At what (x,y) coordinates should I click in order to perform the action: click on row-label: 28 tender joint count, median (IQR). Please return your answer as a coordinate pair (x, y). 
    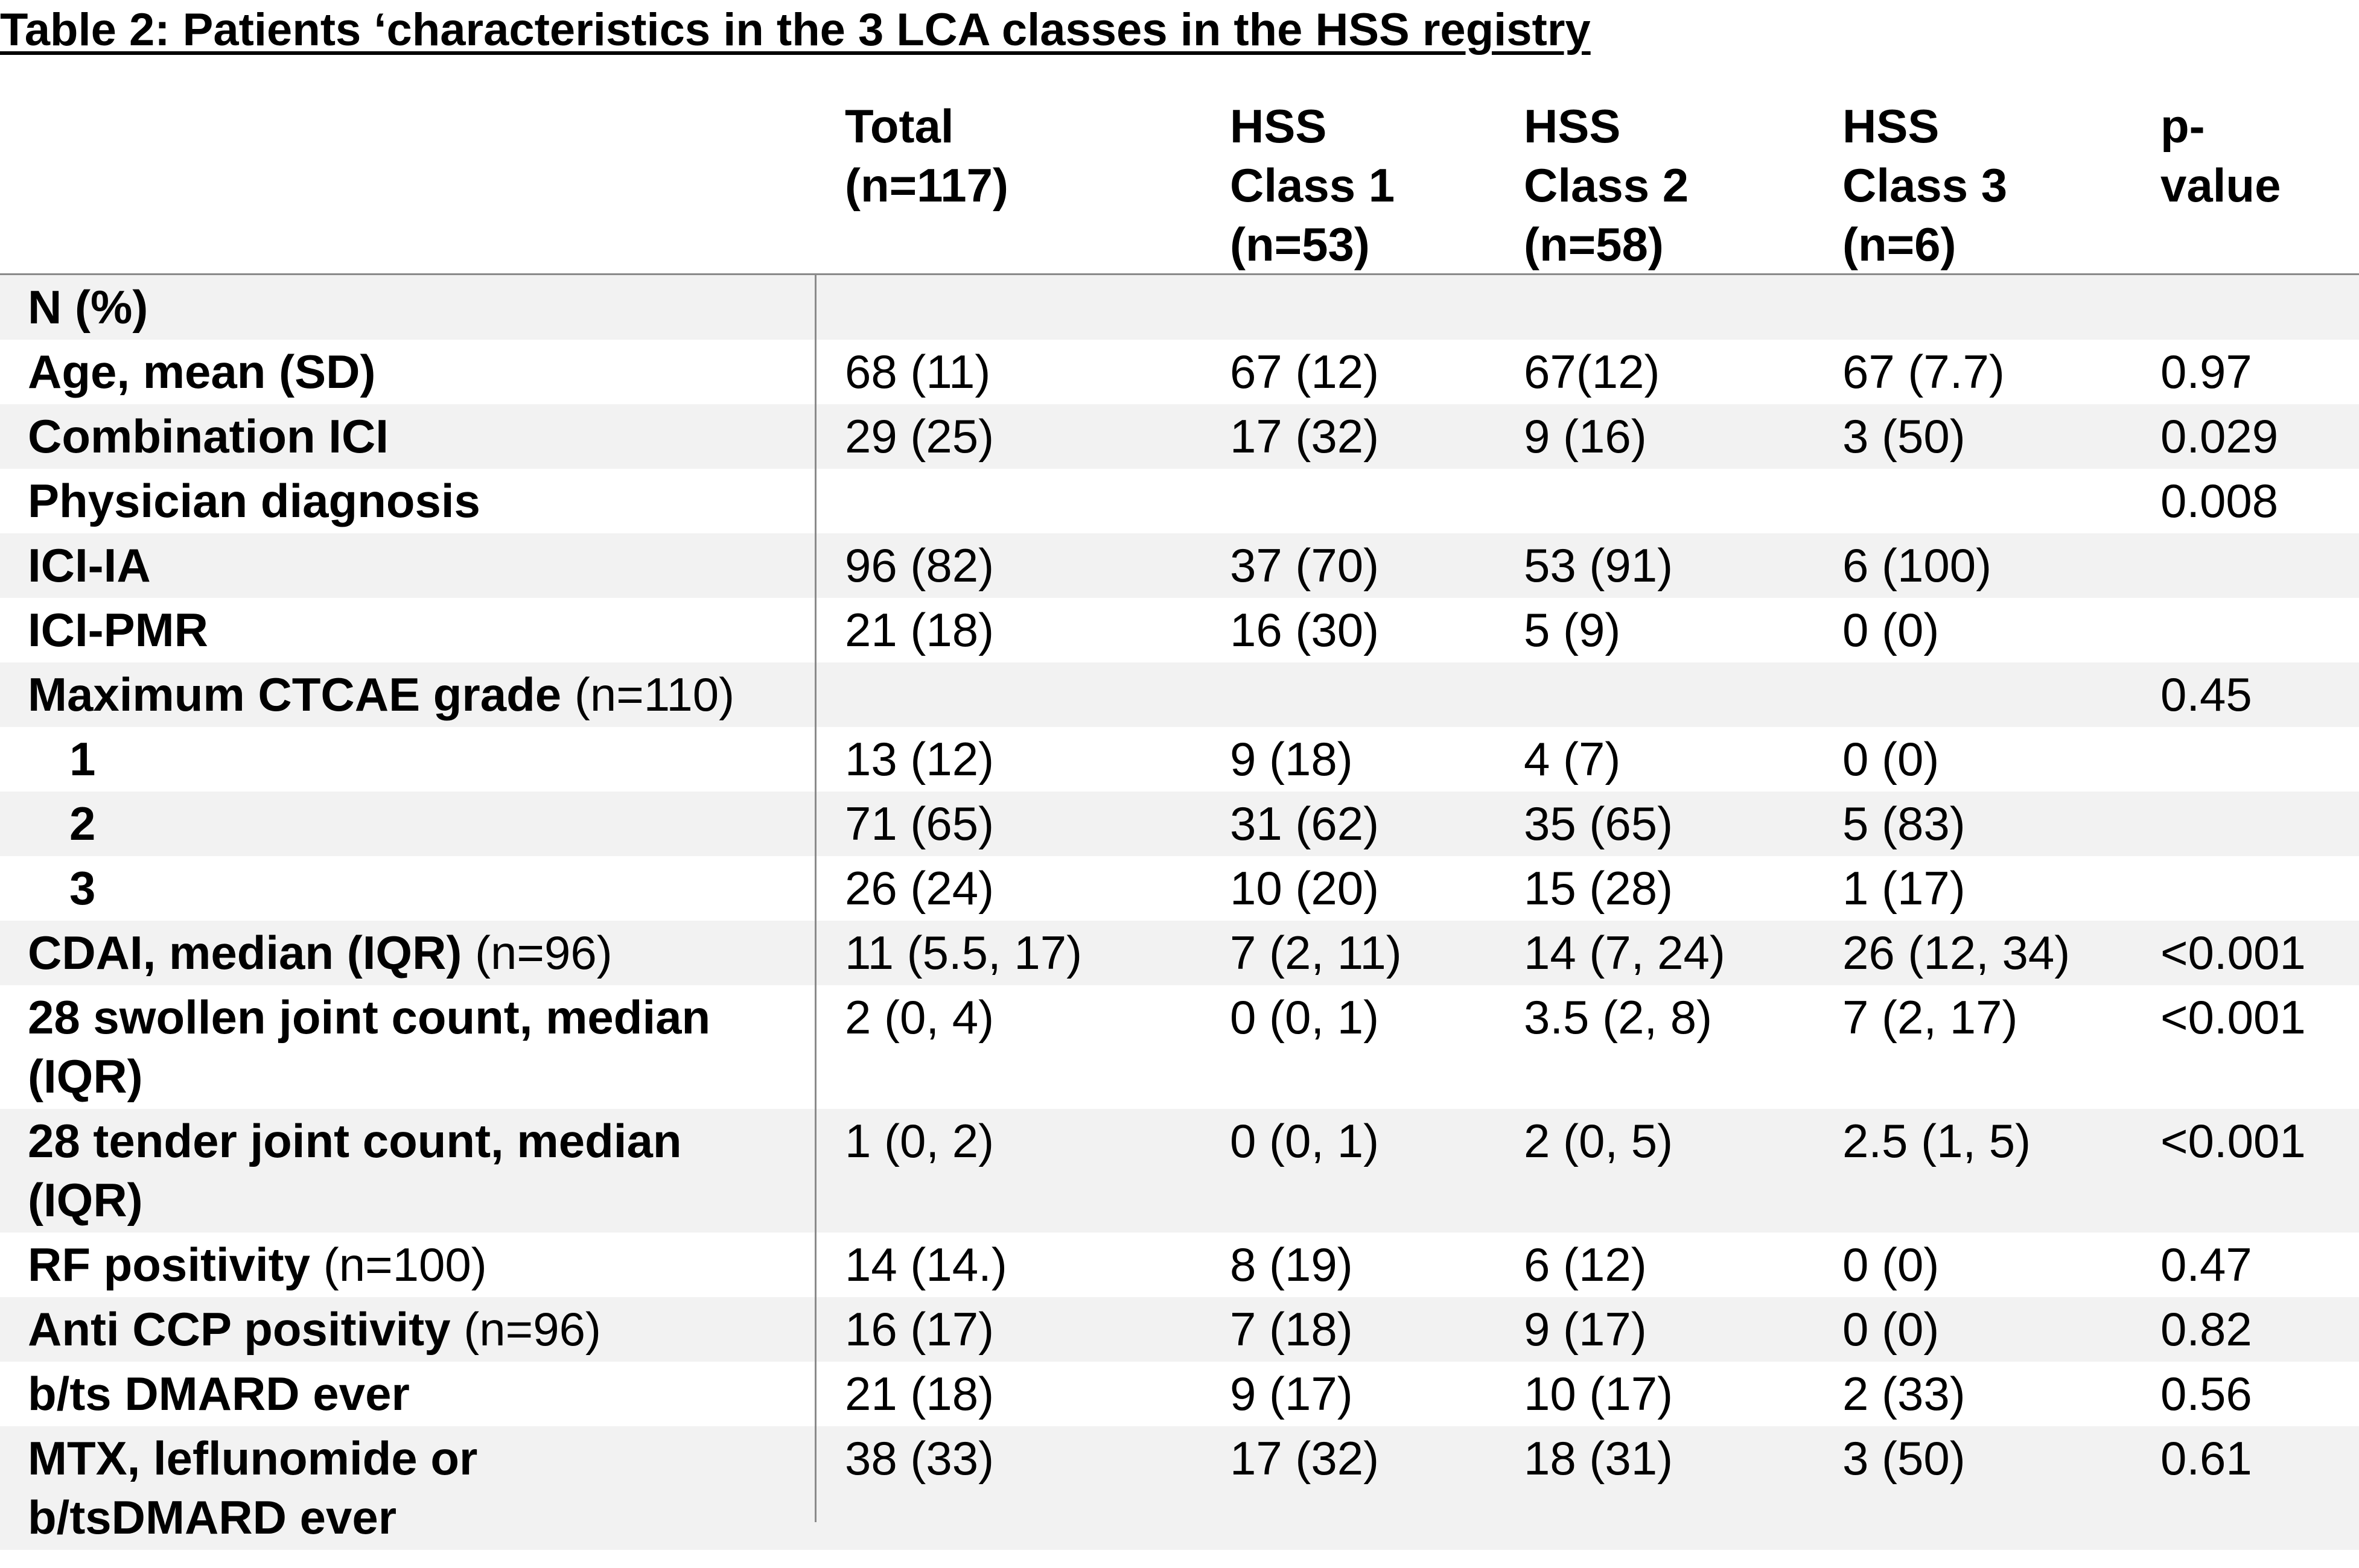
    Looking at the image, I should click on (355, 1170).